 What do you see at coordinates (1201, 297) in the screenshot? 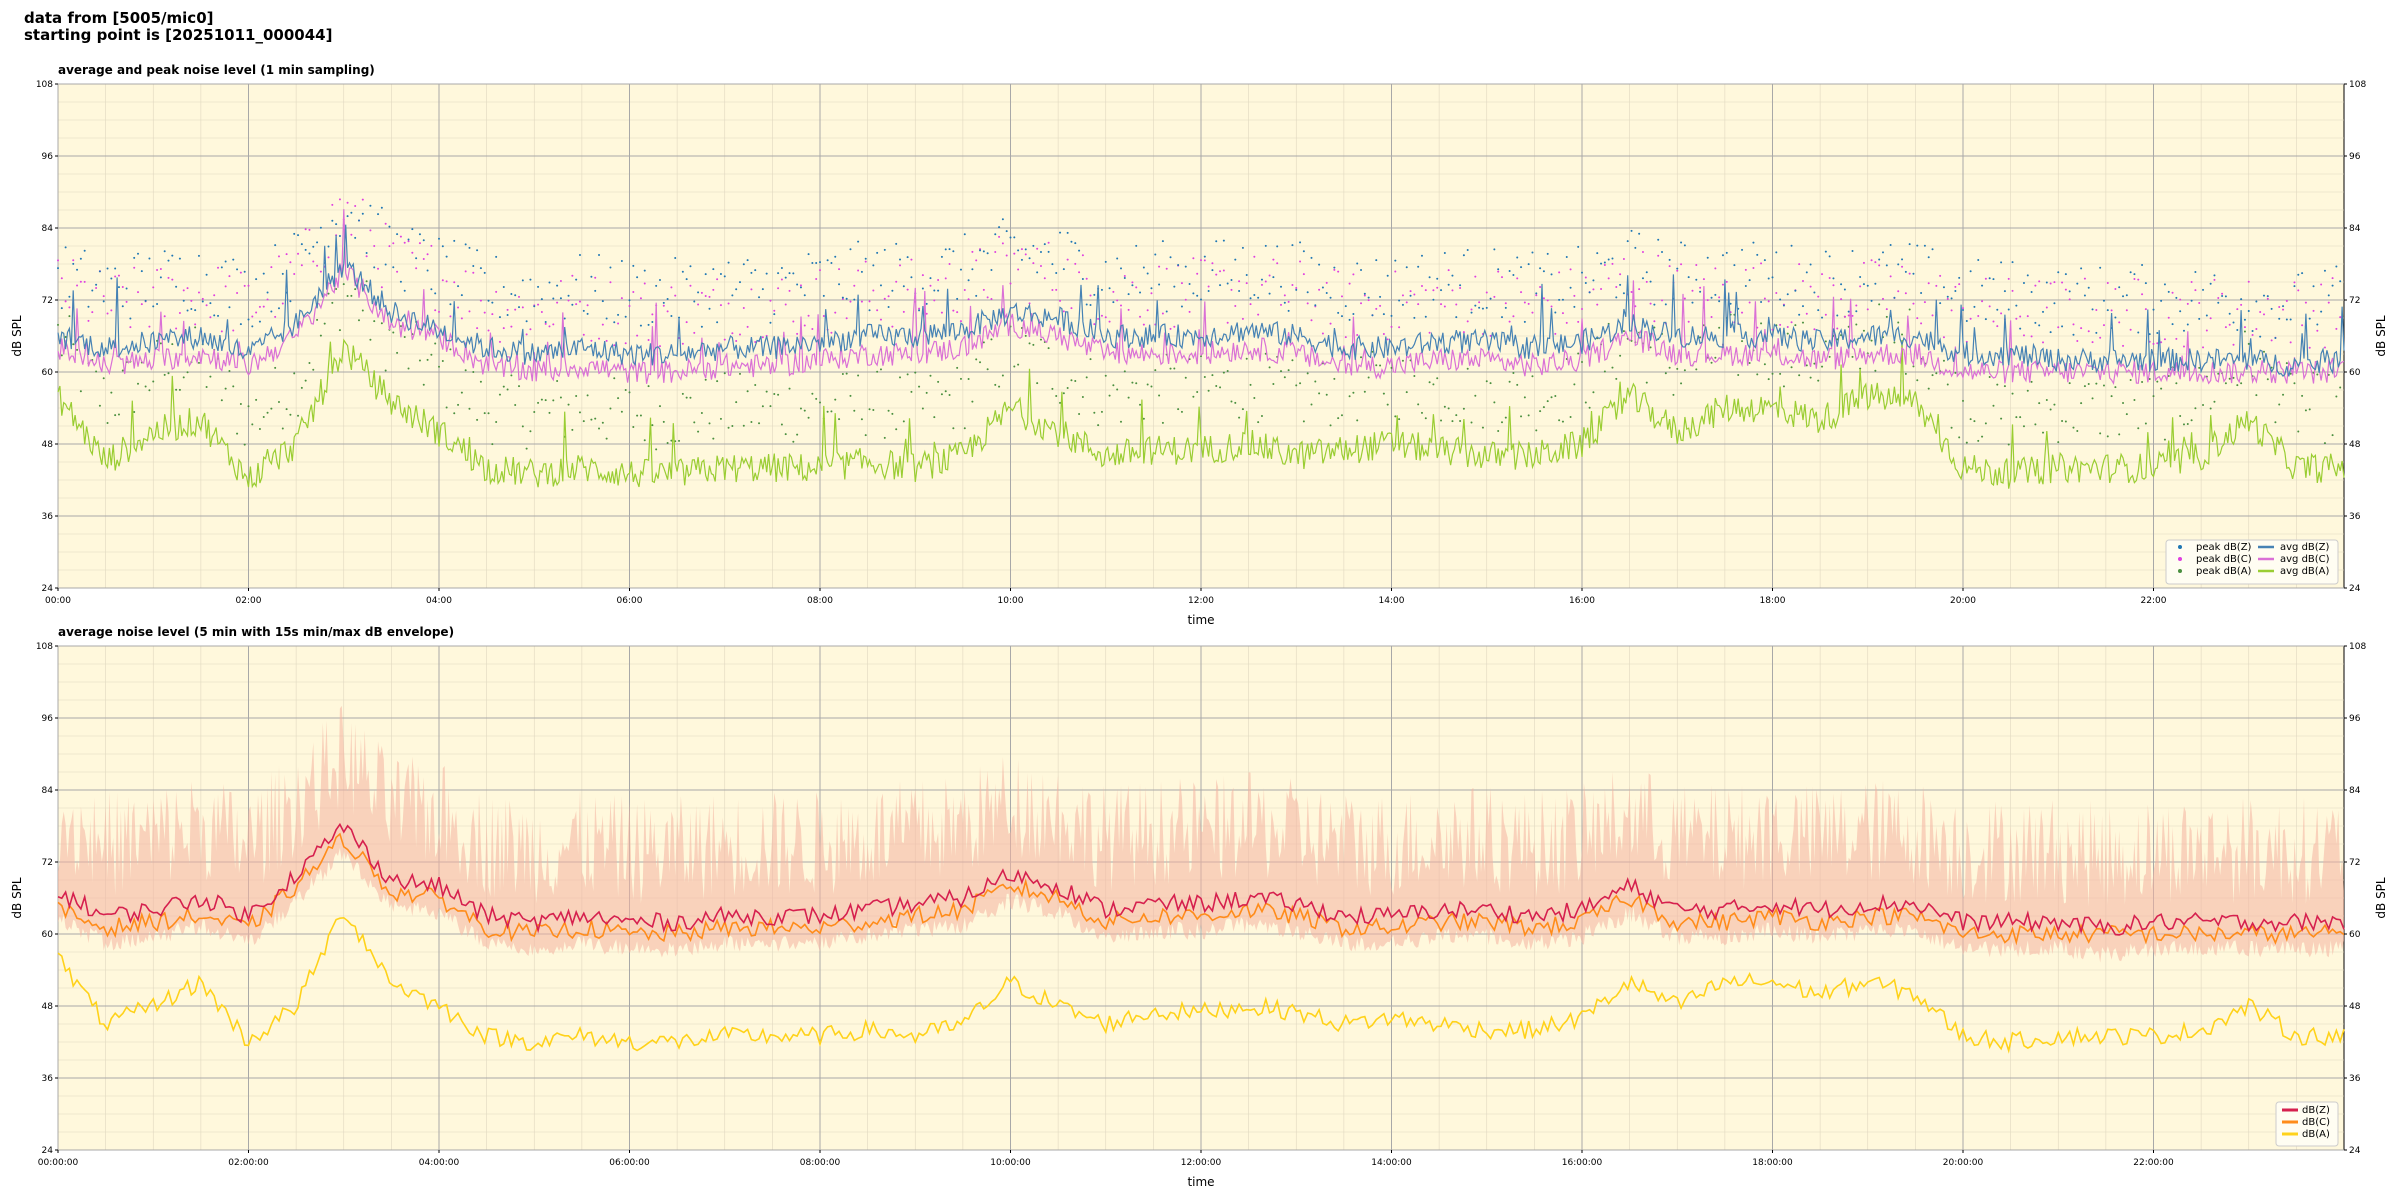
I see `avg-dbc-line` at bounding box center [1201, 297].